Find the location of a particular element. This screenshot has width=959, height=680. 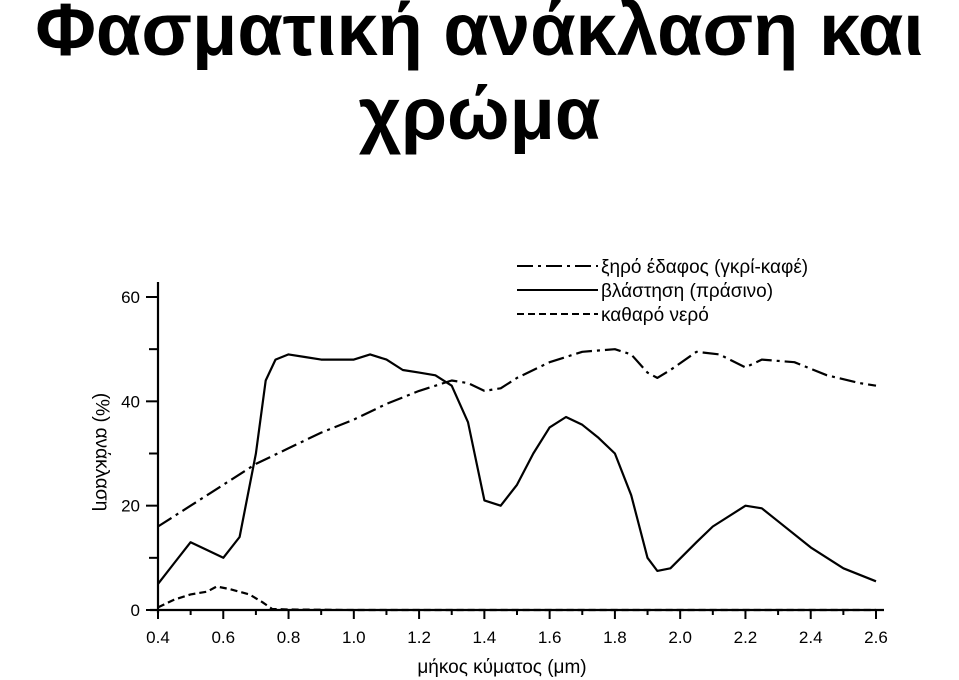

legend-label: ξηρό έδαφος (γκρί-καφέ) is located at coordinates (704, 267).